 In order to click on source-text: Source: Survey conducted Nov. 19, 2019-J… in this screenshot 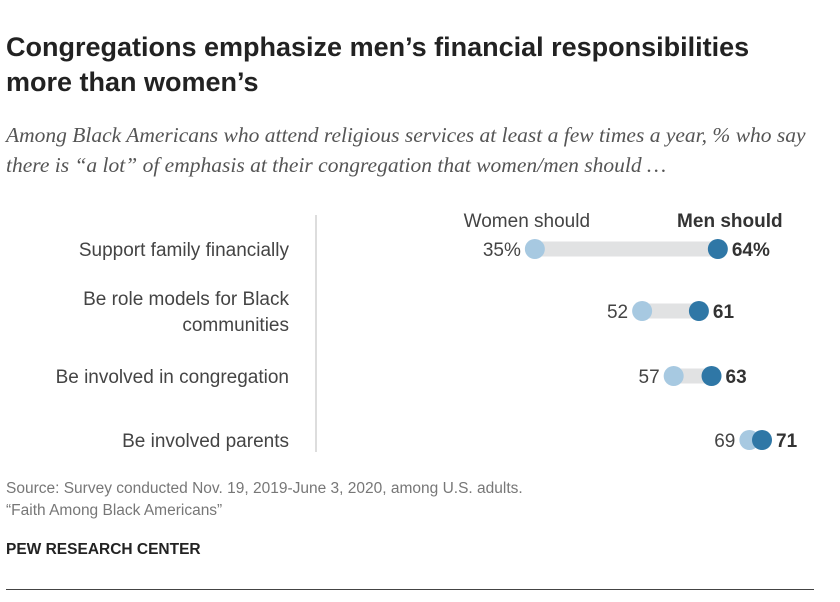, I will do `click(264, 488)`.